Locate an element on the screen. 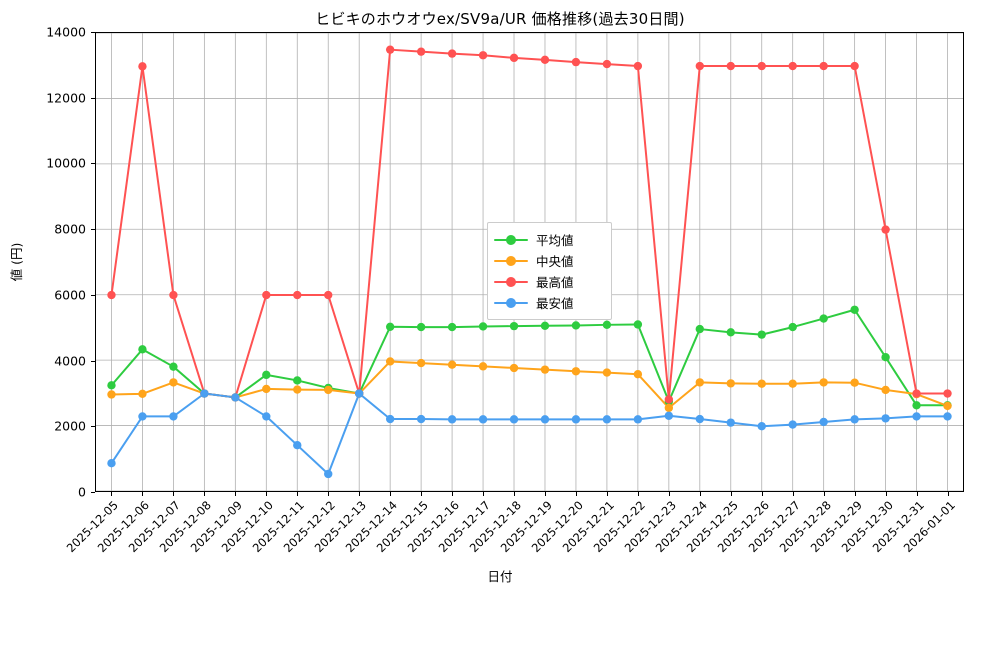 This screenshot has height=649, width=1000. chart-legend: 平均値 中央値 最高値 最安値 is located at coordinates (549, 271).